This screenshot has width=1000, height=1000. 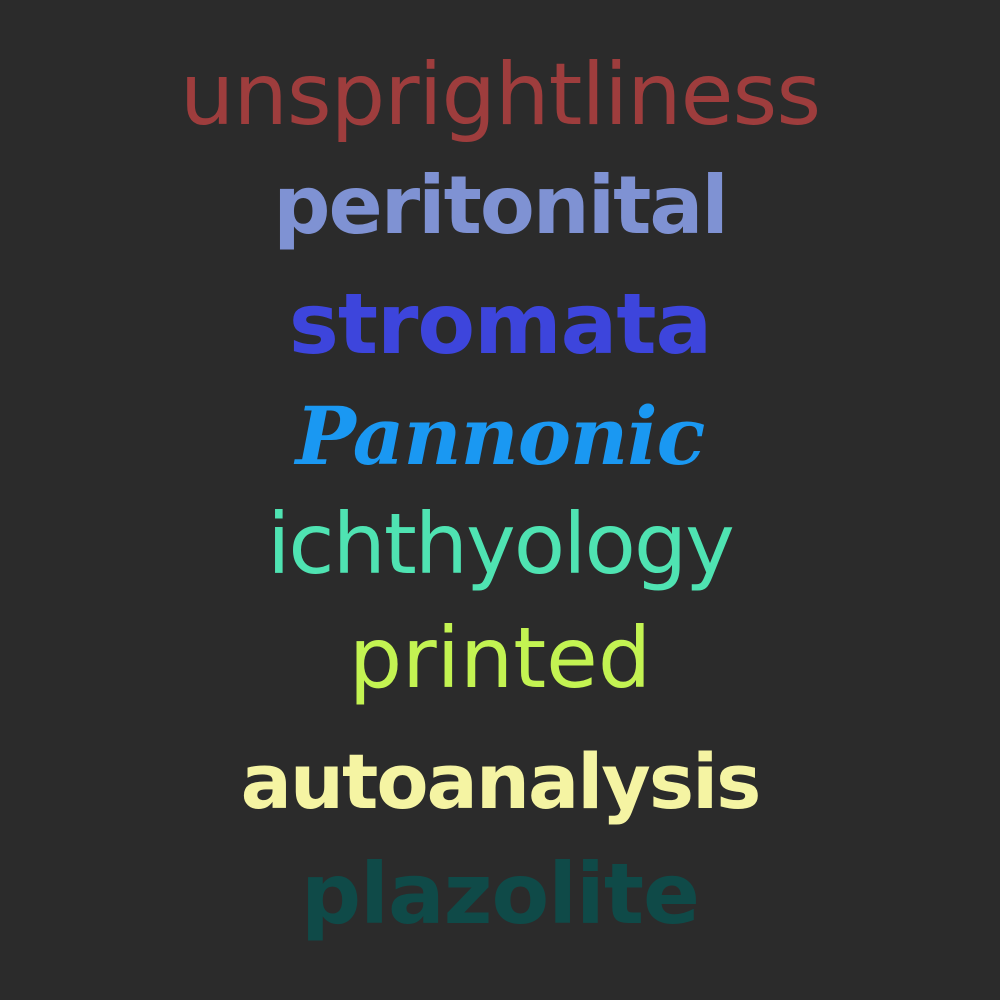 What do you see at coordinates (500, 658) in the screenshot?
I see `word-printed: printed` at bounding box center [500, 658].